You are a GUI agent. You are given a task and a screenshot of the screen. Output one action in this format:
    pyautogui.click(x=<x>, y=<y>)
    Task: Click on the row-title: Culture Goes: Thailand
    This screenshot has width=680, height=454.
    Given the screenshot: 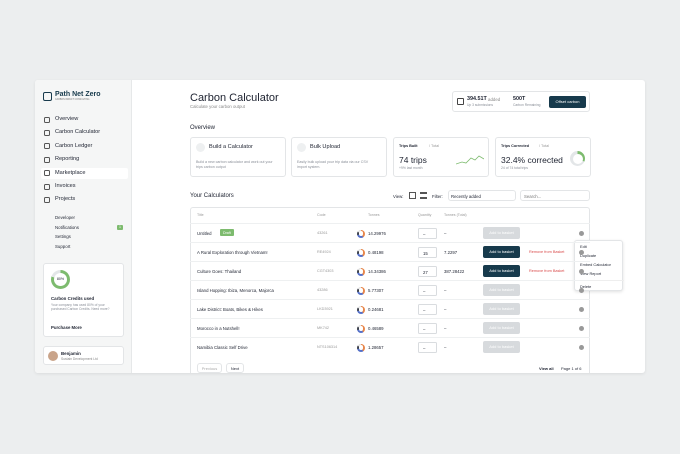 What is the action you would take?
    pyautogui.click(x=219, y=271)
    